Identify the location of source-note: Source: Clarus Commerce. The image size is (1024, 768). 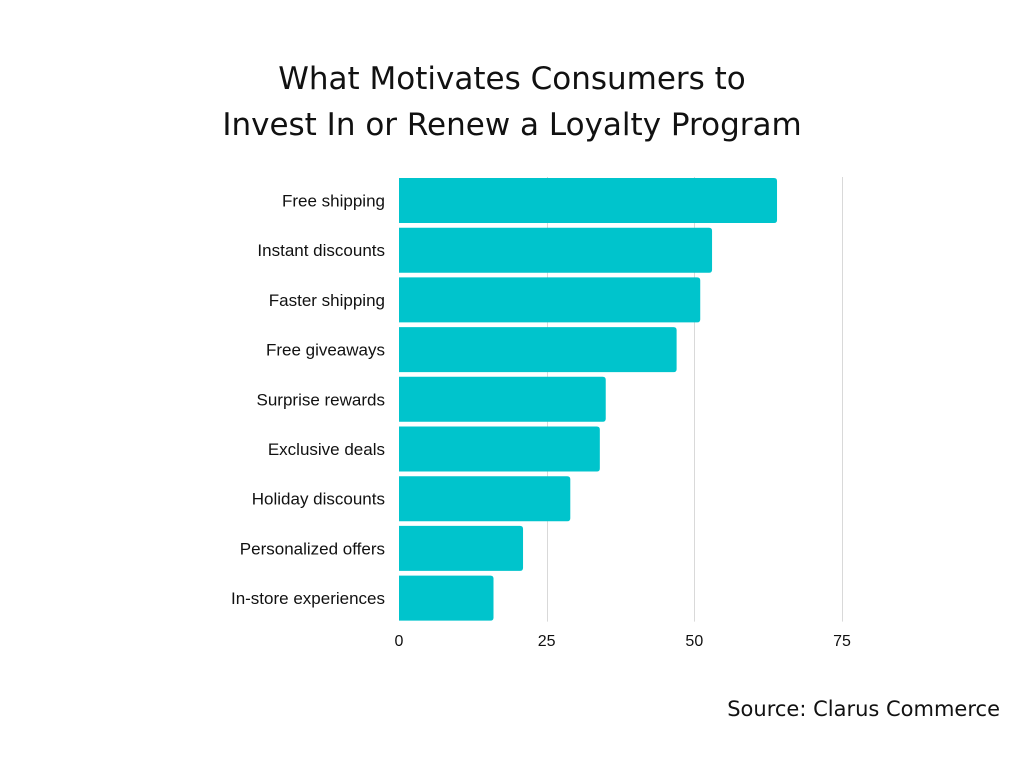
(863, 709).